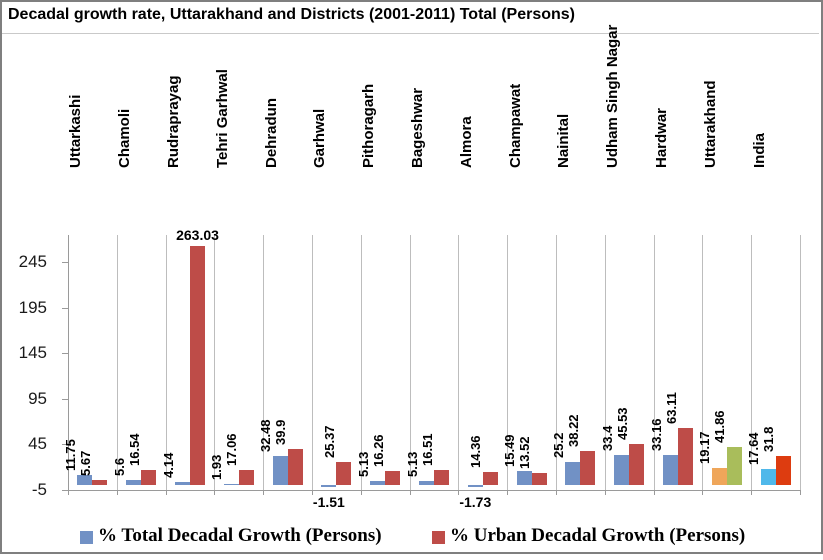 The width and height of the screenshot is (823, 560). Describe the element at coordinates (85, 480) in the screenshot. I see `bar-uttarkashi-s0` at that location.